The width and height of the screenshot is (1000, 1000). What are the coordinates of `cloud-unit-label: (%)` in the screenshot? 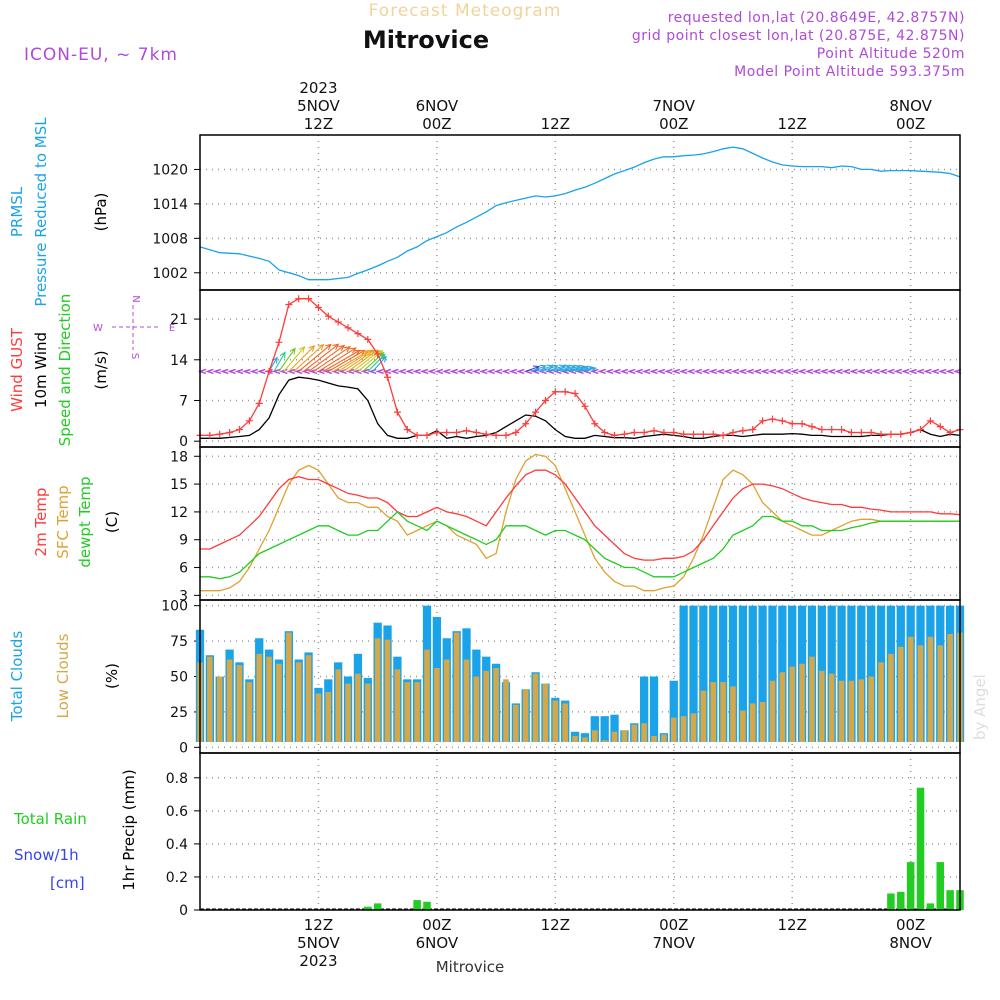 It's located at (112, 676).